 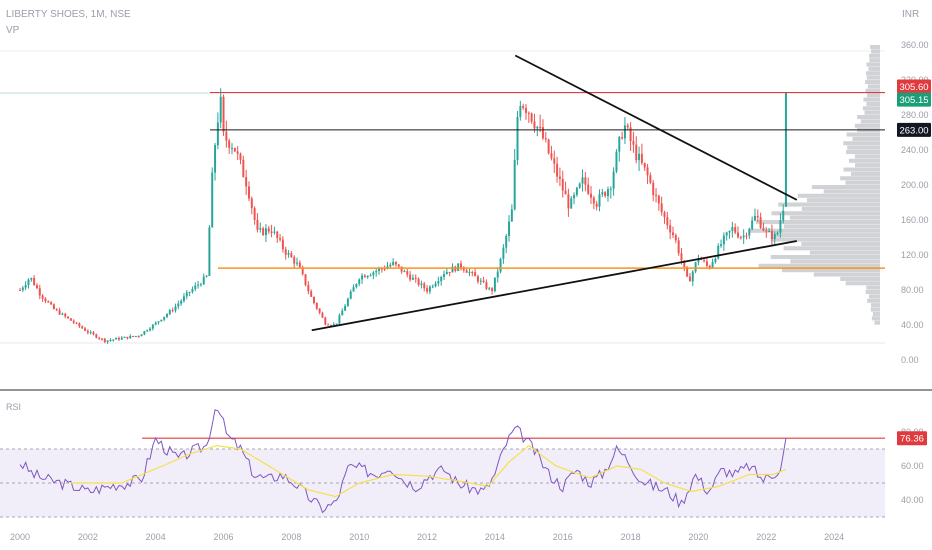 What do you see at coordinates (554, 286) in the screenshot?
I see `trendline-ascending` at bounding box center [554, 286].